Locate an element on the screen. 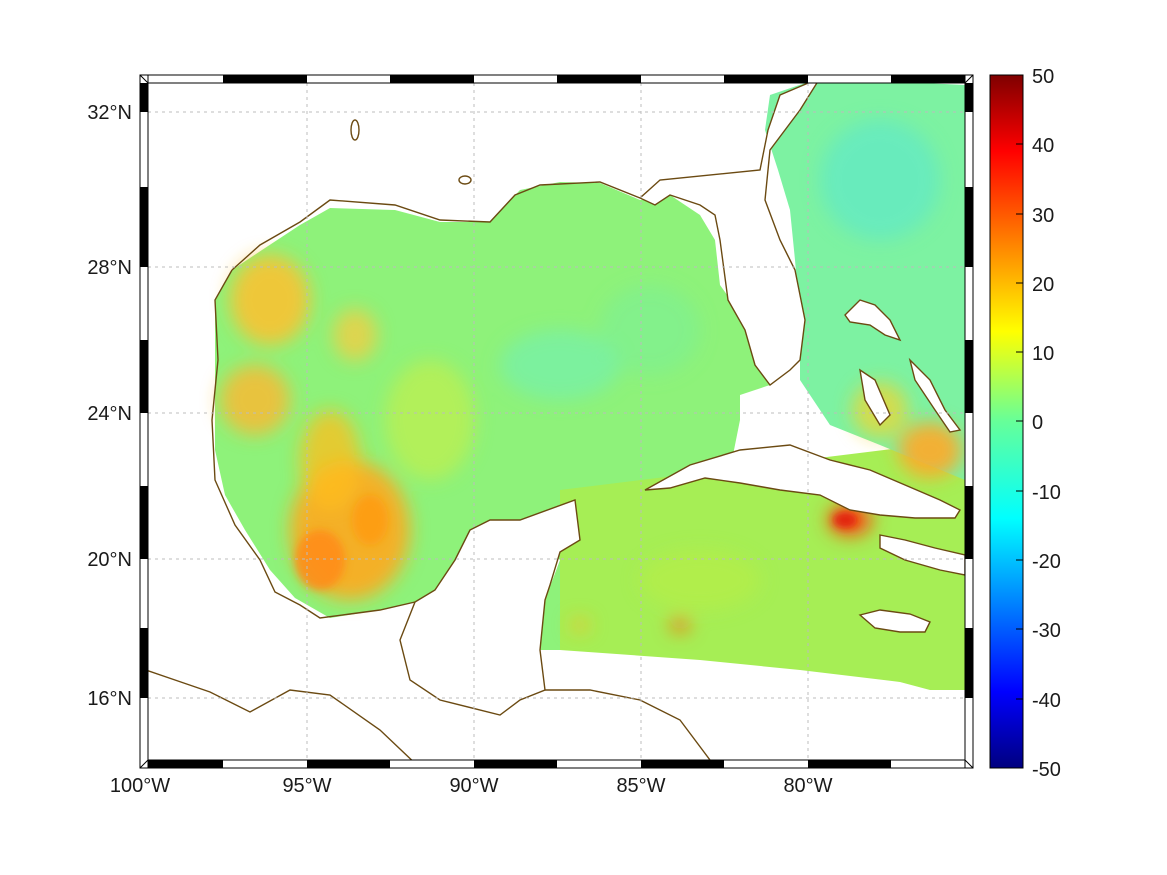 This screenshot has height=875, width=1167. lon-label: 95°W is located at coordinates (306, 786).